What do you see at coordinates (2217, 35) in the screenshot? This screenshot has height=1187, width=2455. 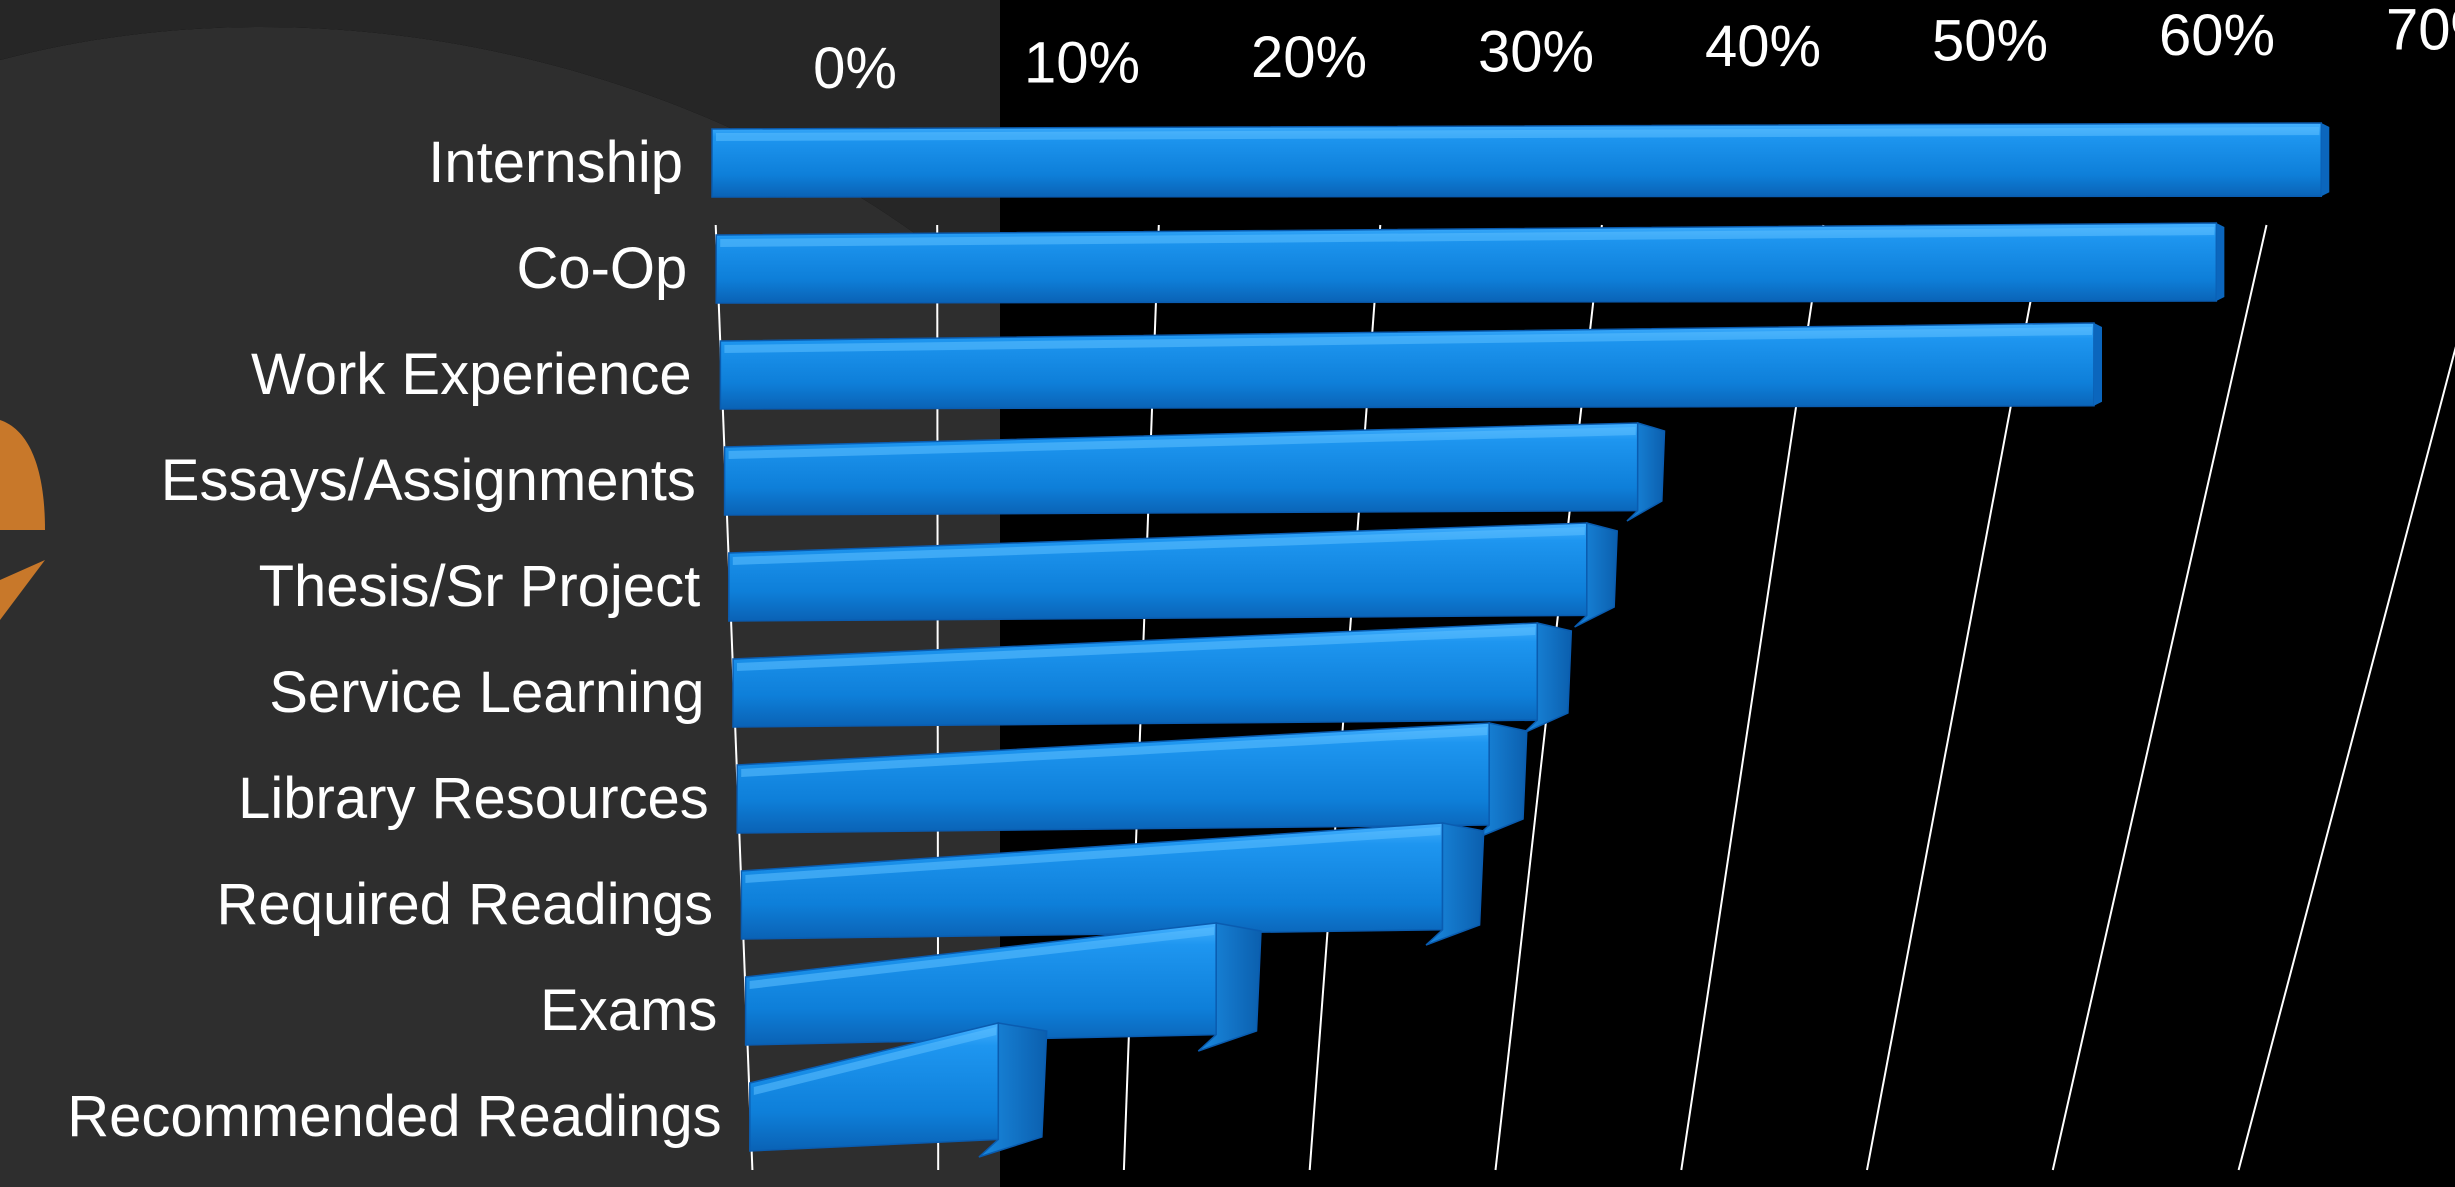 I see `x-tick-label: 60%` at bounding box center [2217, 35].